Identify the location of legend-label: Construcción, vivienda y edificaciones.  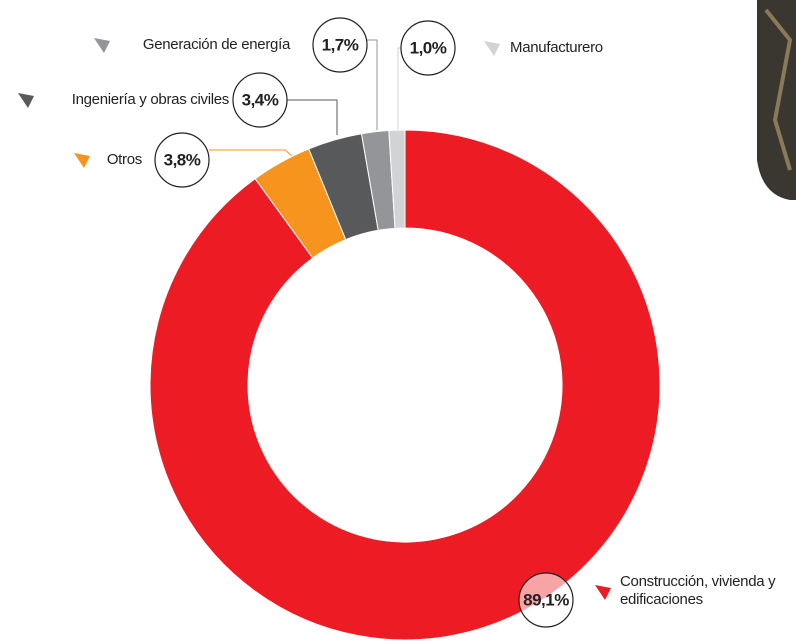
(698, 590).